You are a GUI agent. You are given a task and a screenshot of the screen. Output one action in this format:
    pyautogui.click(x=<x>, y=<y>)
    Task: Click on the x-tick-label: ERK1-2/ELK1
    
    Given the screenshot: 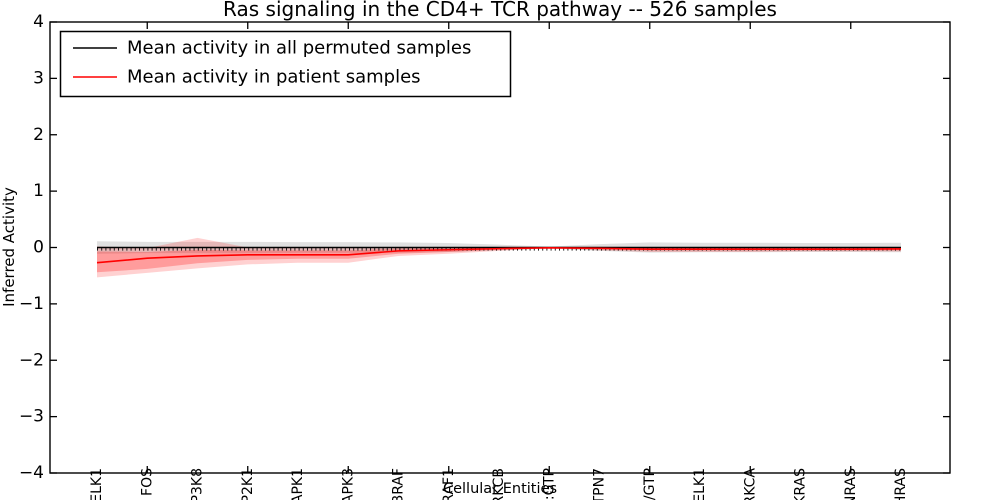 What is the action you would take?
    pyautogui.click(x=97, y=484)
    